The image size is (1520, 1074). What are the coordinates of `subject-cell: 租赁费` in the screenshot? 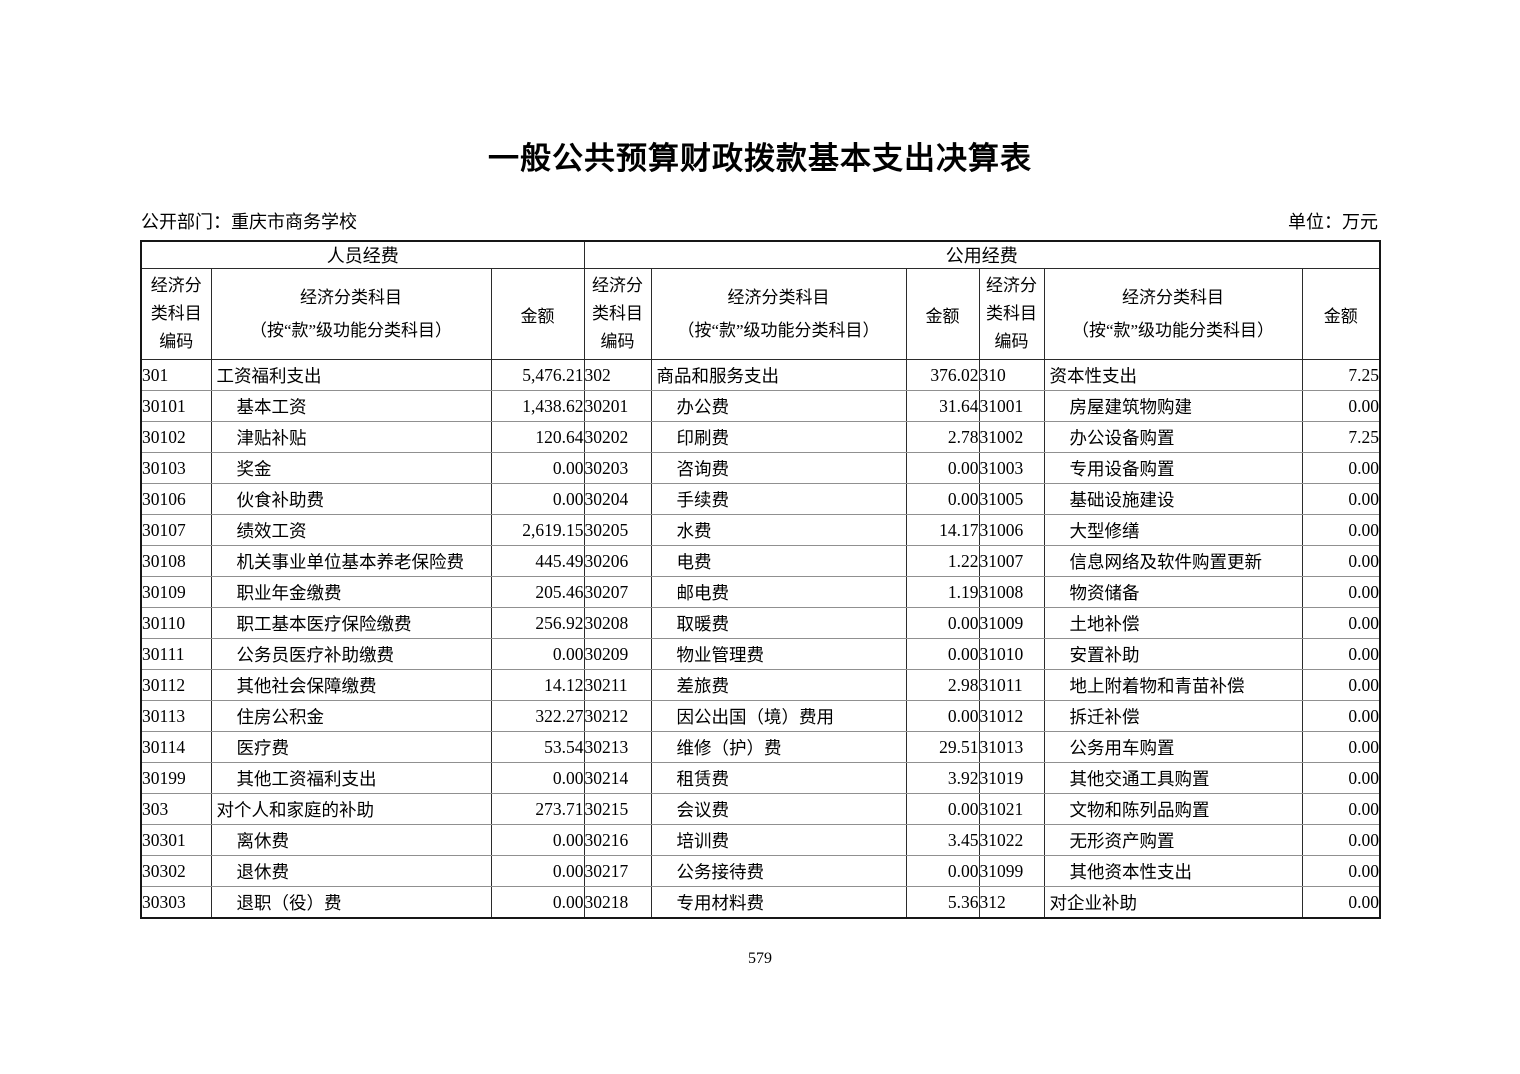 It's located at (778, 778).